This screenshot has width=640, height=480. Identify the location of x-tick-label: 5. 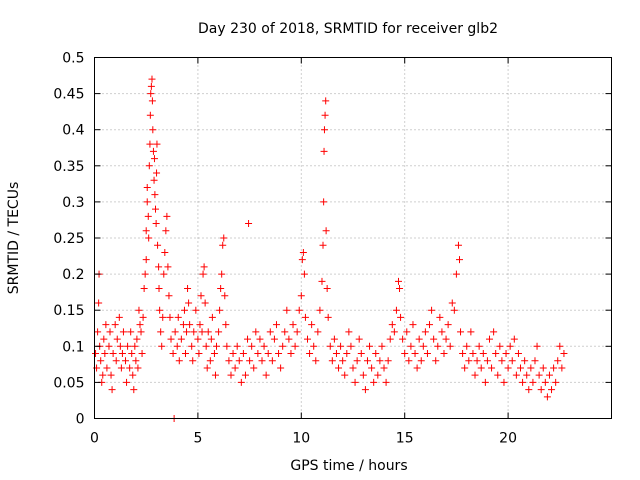
(197, 439).